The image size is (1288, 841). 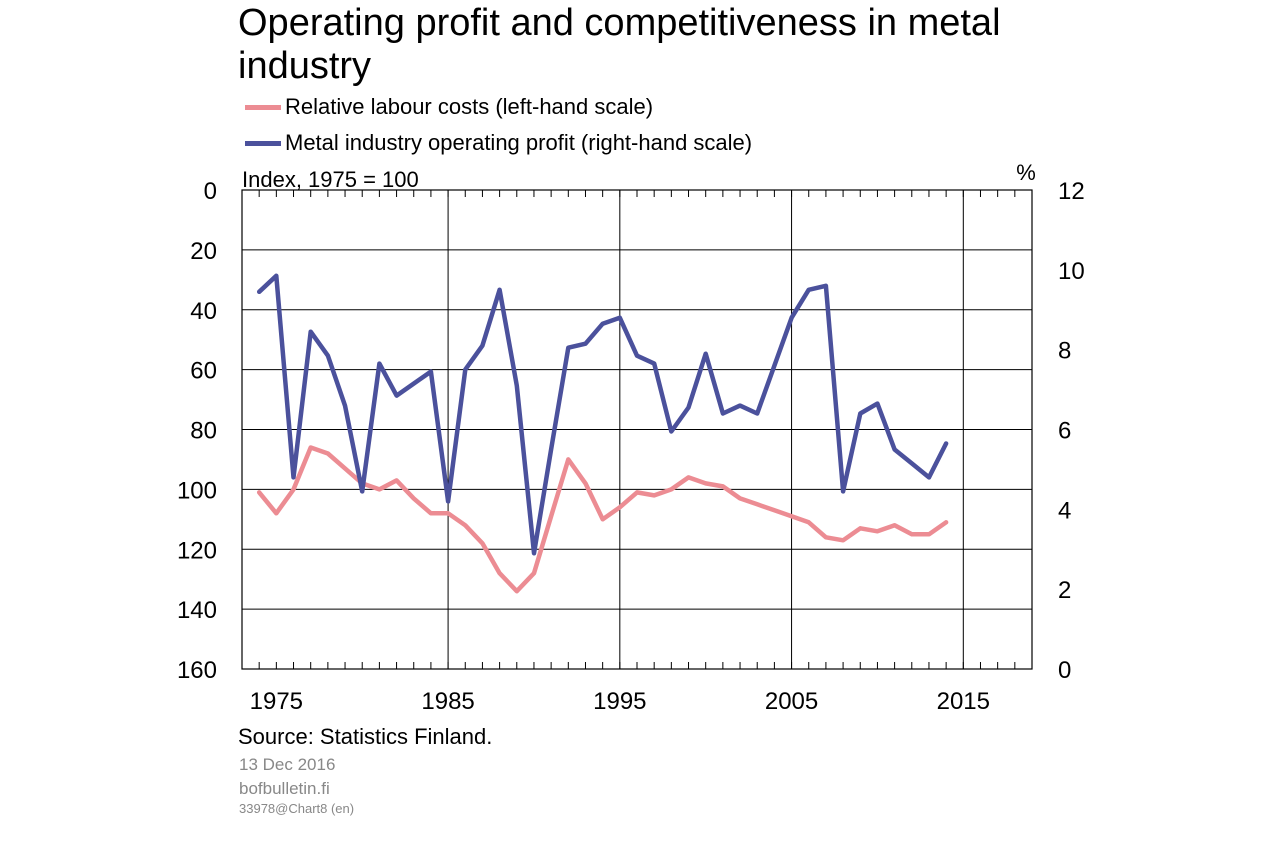 What do you see at coordinates (276, 701) in the screenshot?
I see `x-tick-label-0: 1975` at bounding box center [276, 701].